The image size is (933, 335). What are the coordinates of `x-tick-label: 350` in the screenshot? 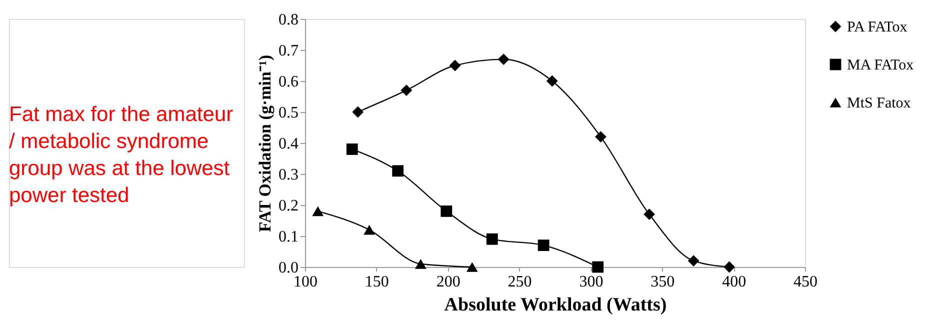 It's located at (662, 282).